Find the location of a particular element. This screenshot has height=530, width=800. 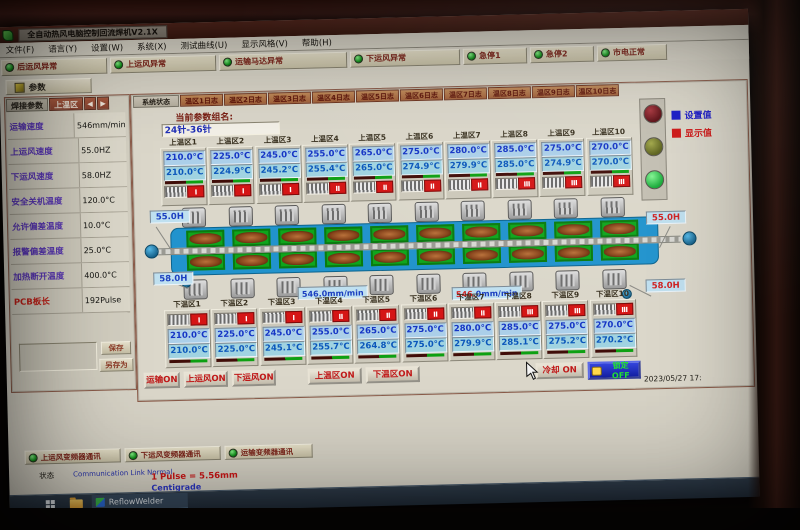

cooling-on-button: 冷却 ON is located at coordinates (559, 371).